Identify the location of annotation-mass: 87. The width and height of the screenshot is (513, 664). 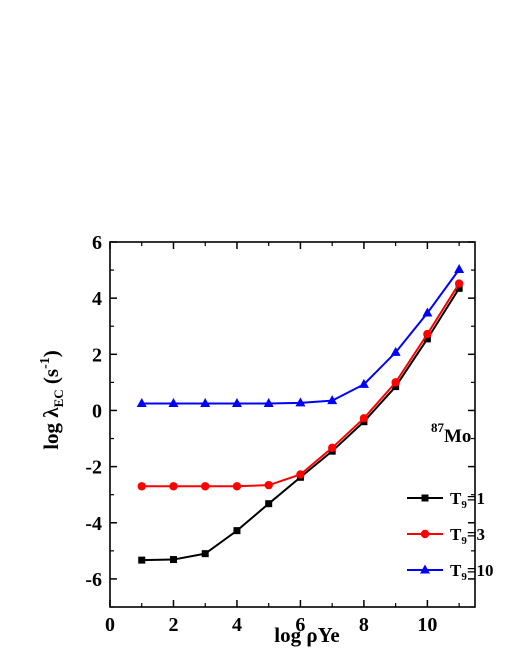
(438, 427).